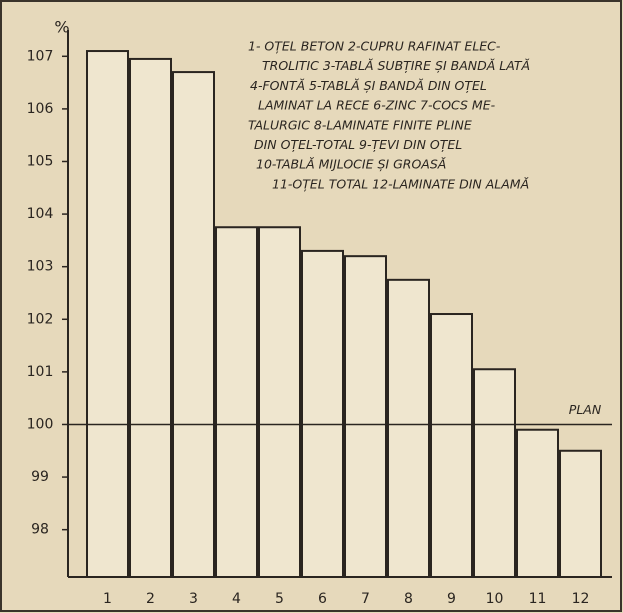 The height and width of the screenshot is (613, 623). I want to click on legend-line: 1- OȚEL BETON 2-CUPRU RAFINAT ELEC-, so click(374, 46).